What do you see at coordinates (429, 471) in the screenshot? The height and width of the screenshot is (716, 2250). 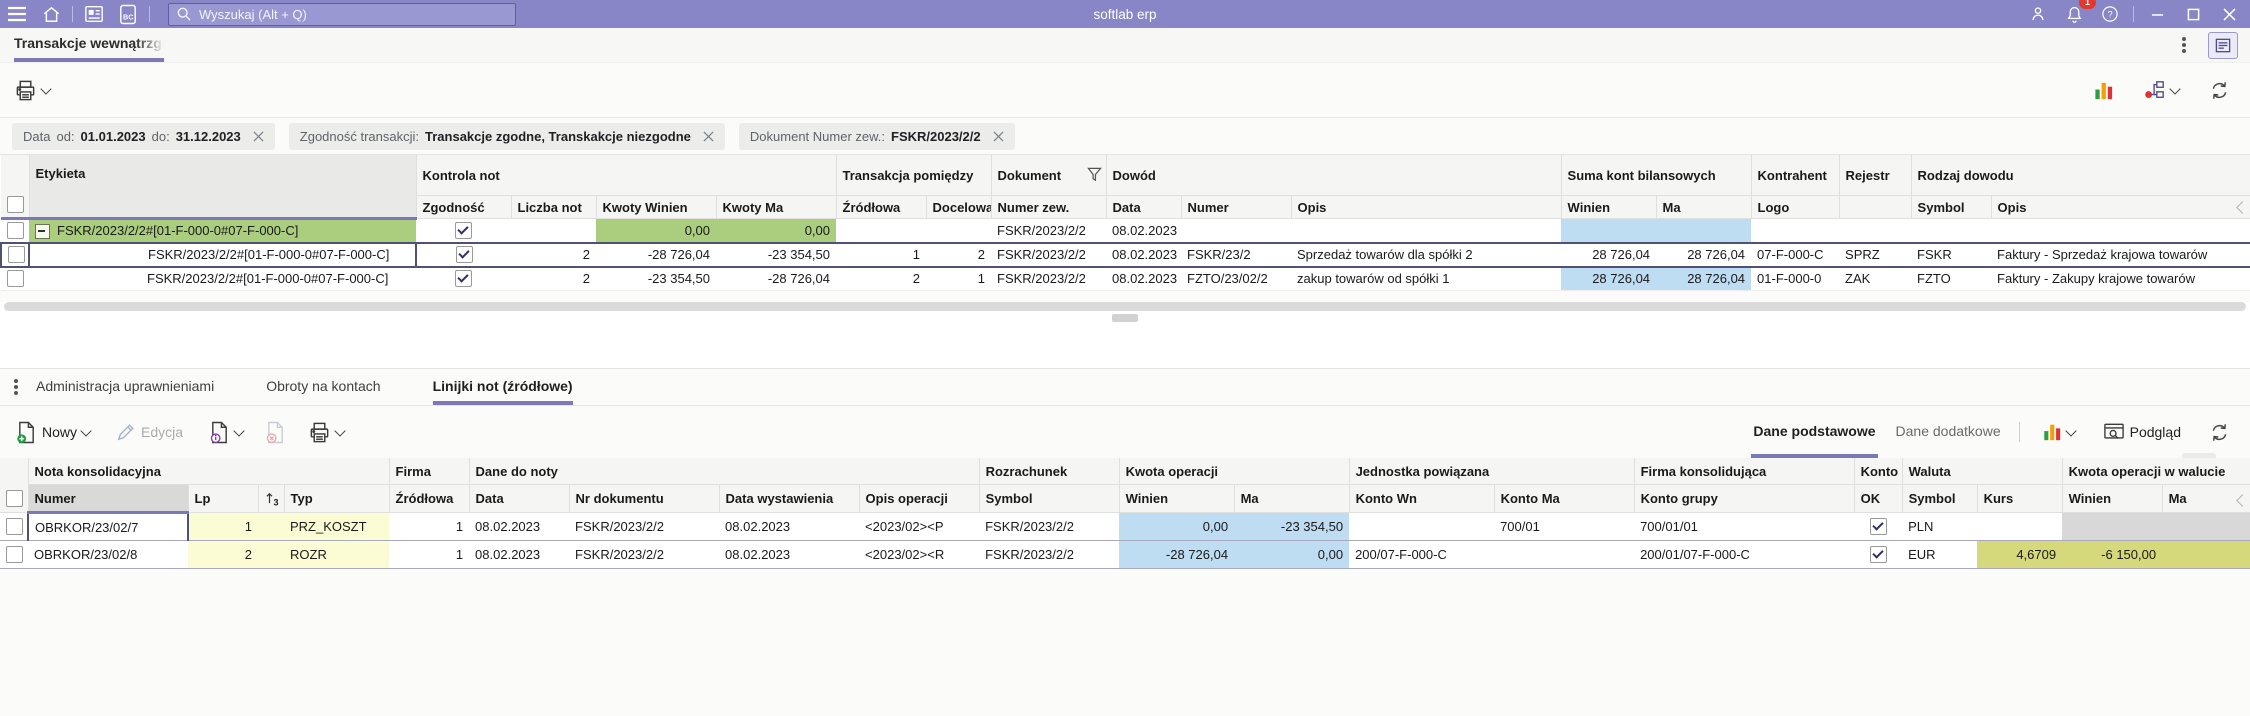 I see `group-header-firma: Firma` at bounding box center [429, 471].